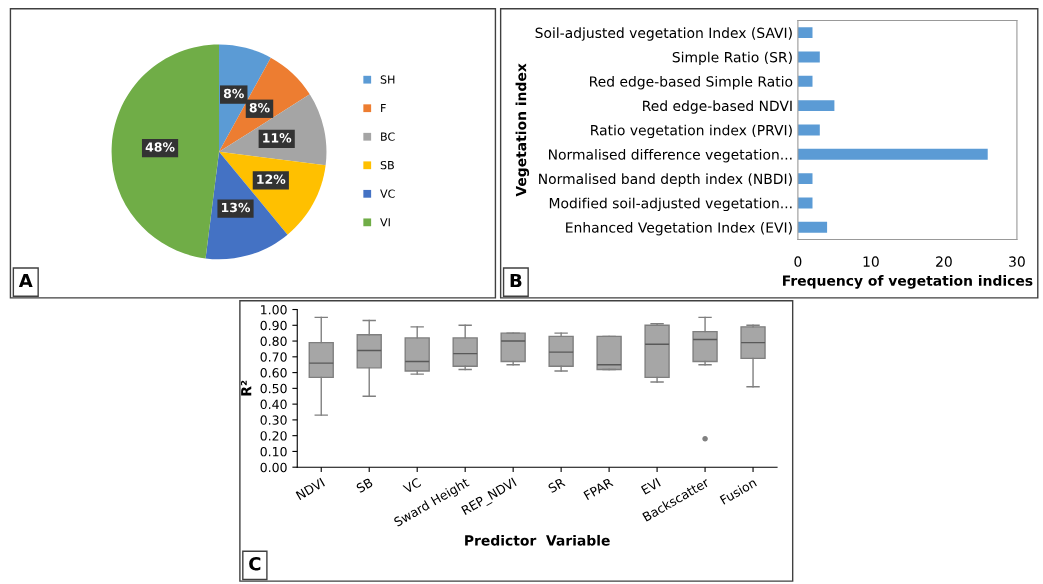 The width and height of the screenshot is (1043, 584). Describe the element at coordinates (944, 261) in the screenshot. I see `x-tick-label: 20` at that location.